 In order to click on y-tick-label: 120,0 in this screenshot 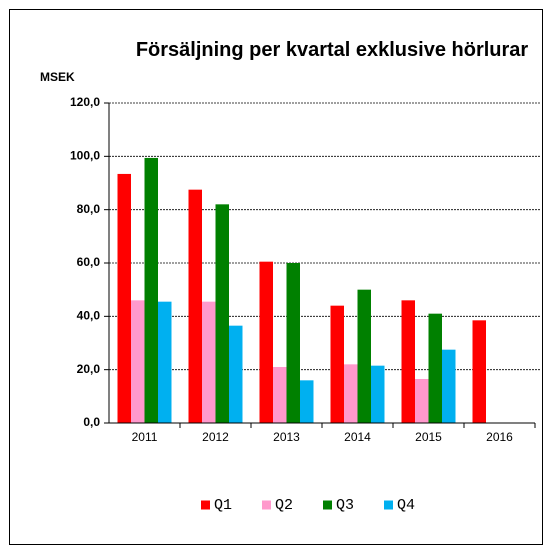, I will do `click(85, 102)`.